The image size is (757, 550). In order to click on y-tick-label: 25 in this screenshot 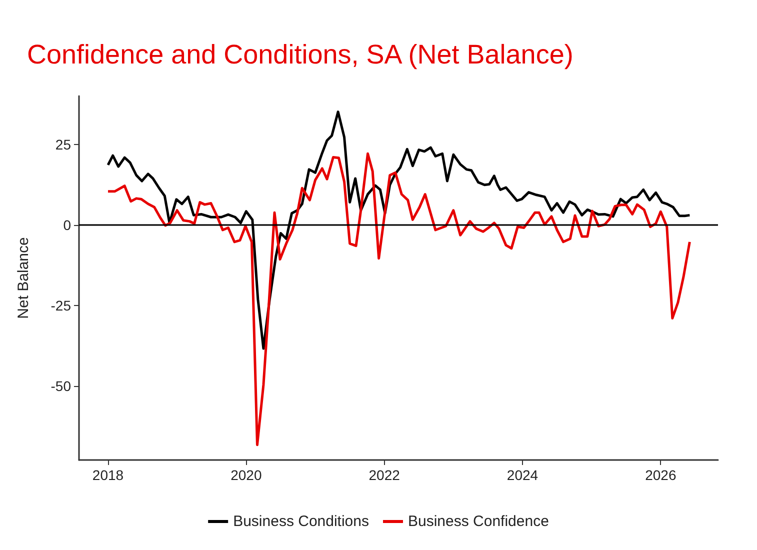, I will do `click(63, 144)`.